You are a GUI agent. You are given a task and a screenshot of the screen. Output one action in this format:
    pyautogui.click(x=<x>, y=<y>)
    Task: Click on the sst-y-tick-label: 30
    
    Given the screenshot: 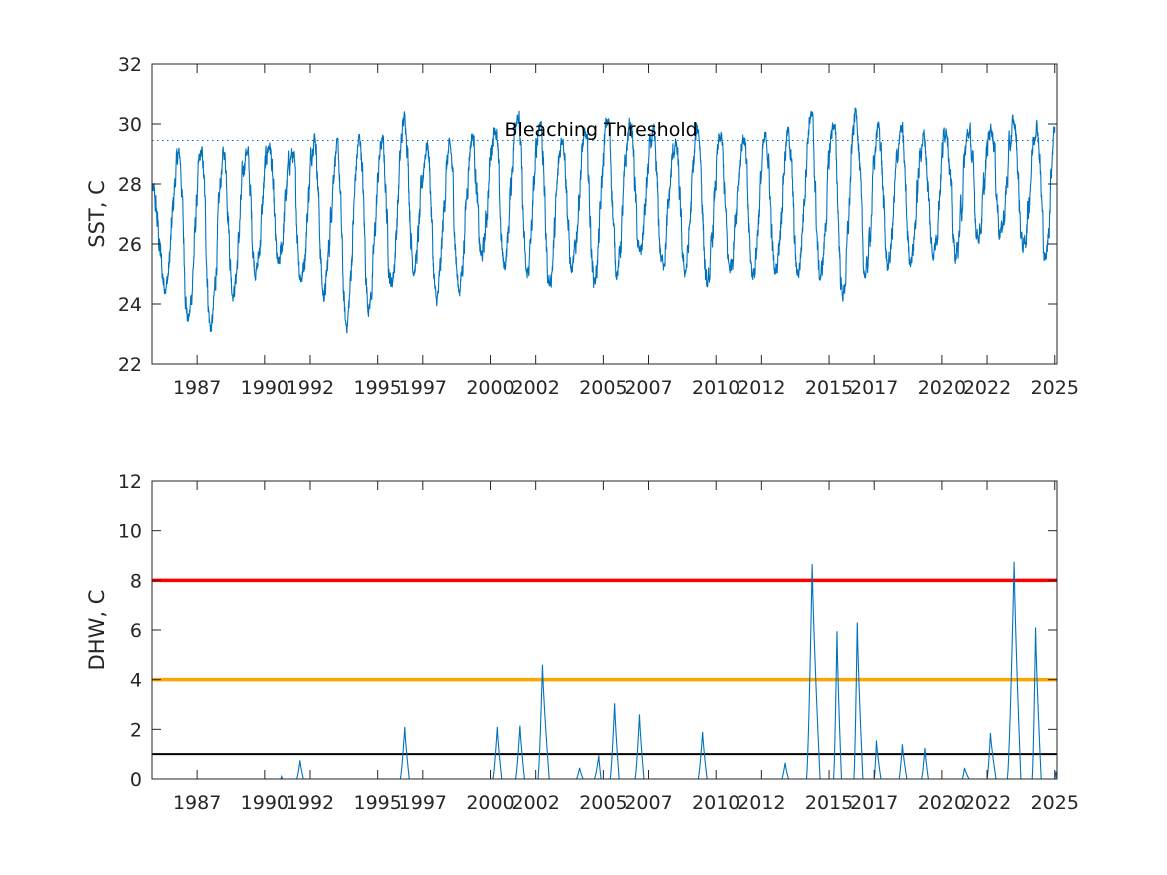 What is the action you would take?
    pyautogui.click(x=130, y=125)
    